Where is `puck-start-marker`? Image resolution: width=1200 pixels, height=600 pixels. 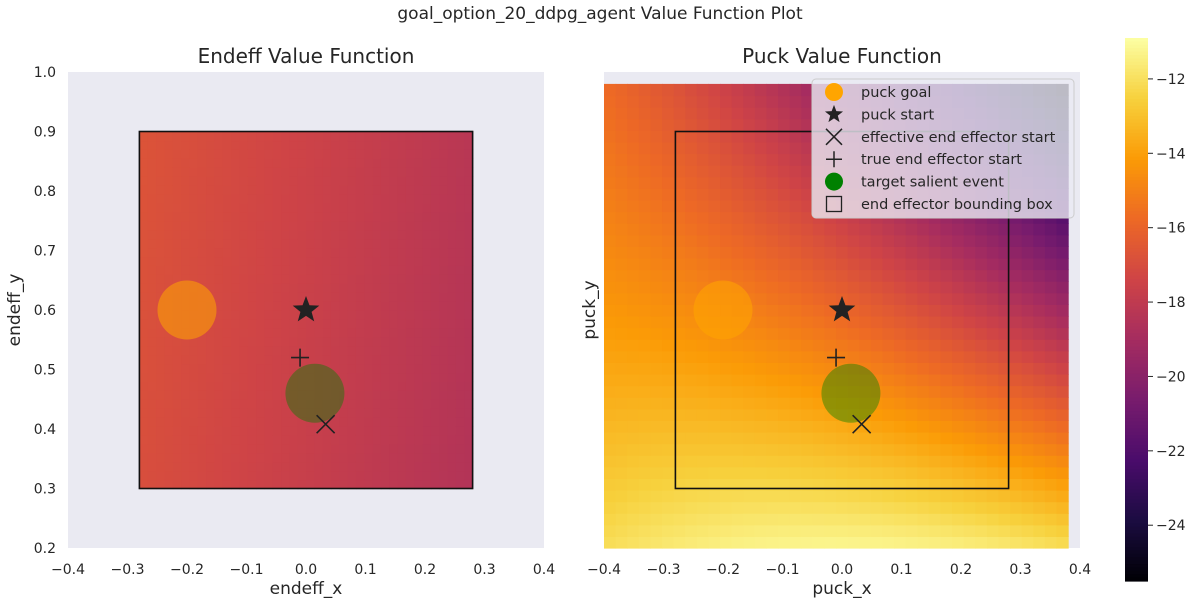
puck-start-marker is located at coordinates (842, 309).